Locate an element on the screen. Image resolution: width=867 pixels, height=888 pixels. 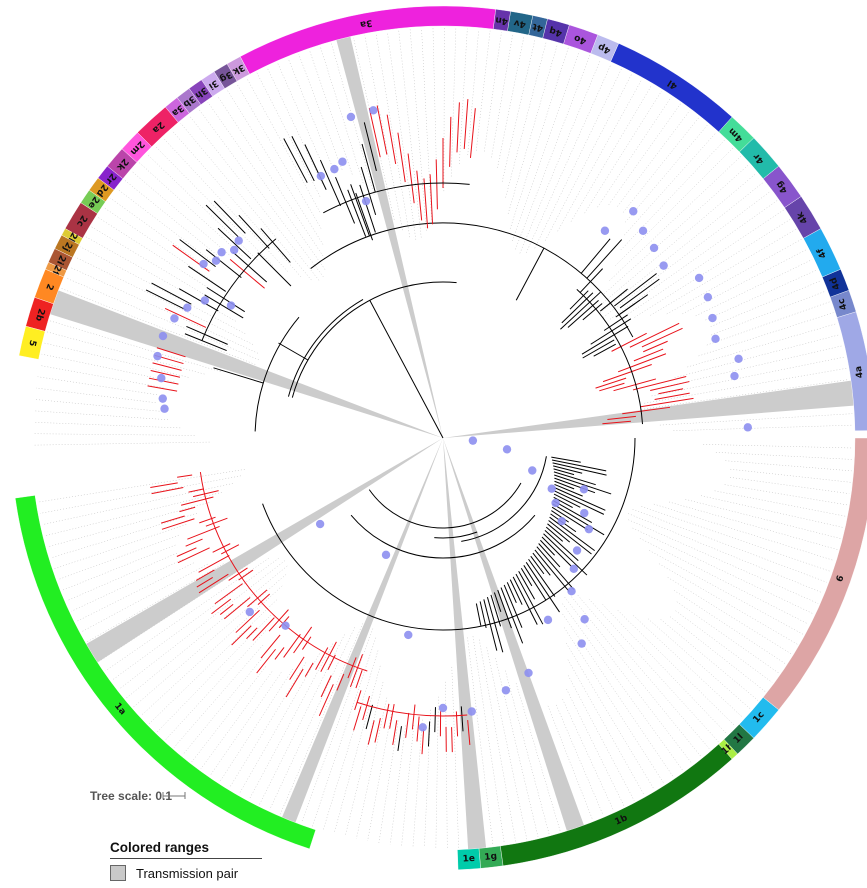
legend-swatch is located at coordinates (118, 873).